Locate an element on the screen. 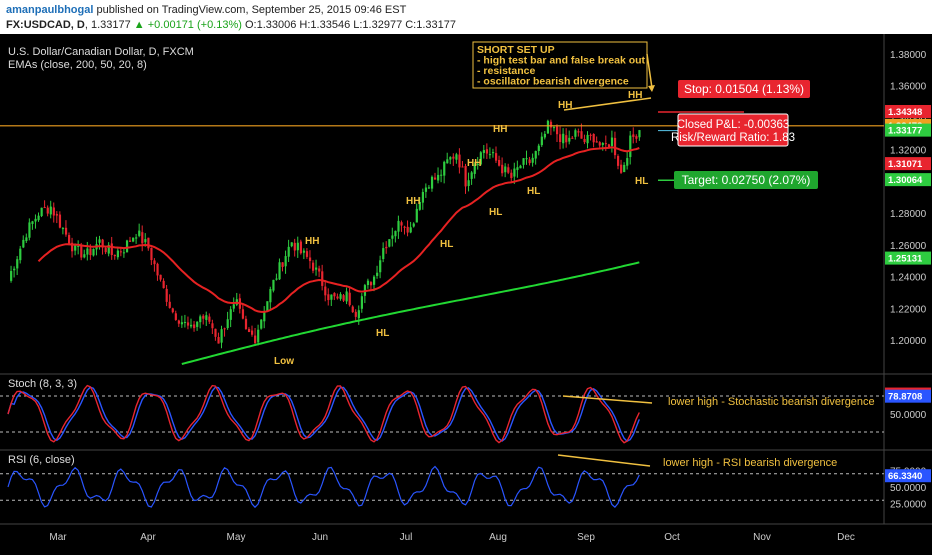 This screenshot has height=555, width=932. rsi-tag-label: 66.3340 is located at coordinates (905, 476).